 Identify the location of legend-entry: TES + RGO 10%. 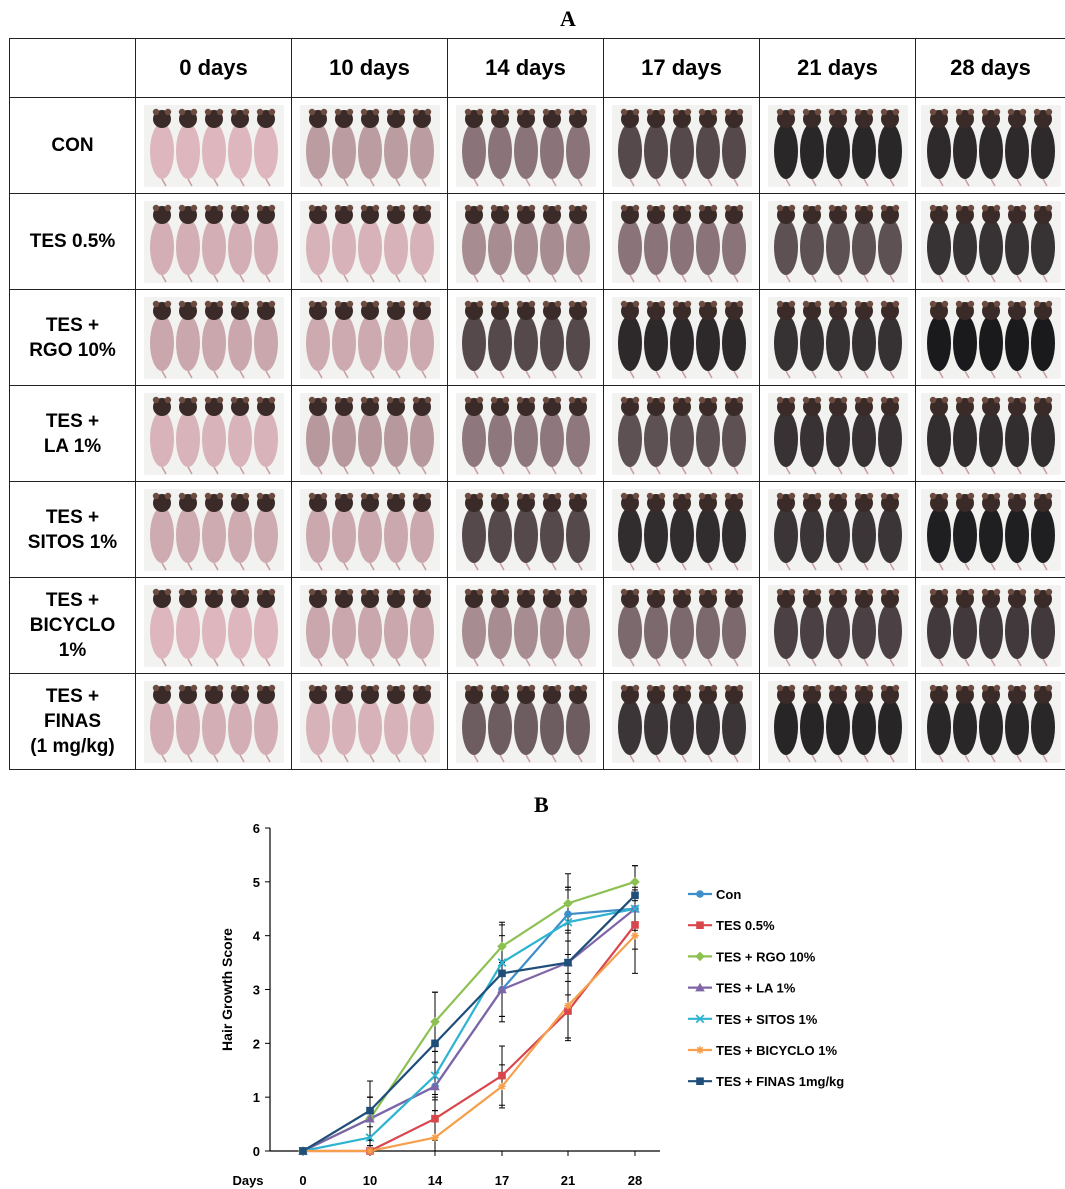
(766, 956).